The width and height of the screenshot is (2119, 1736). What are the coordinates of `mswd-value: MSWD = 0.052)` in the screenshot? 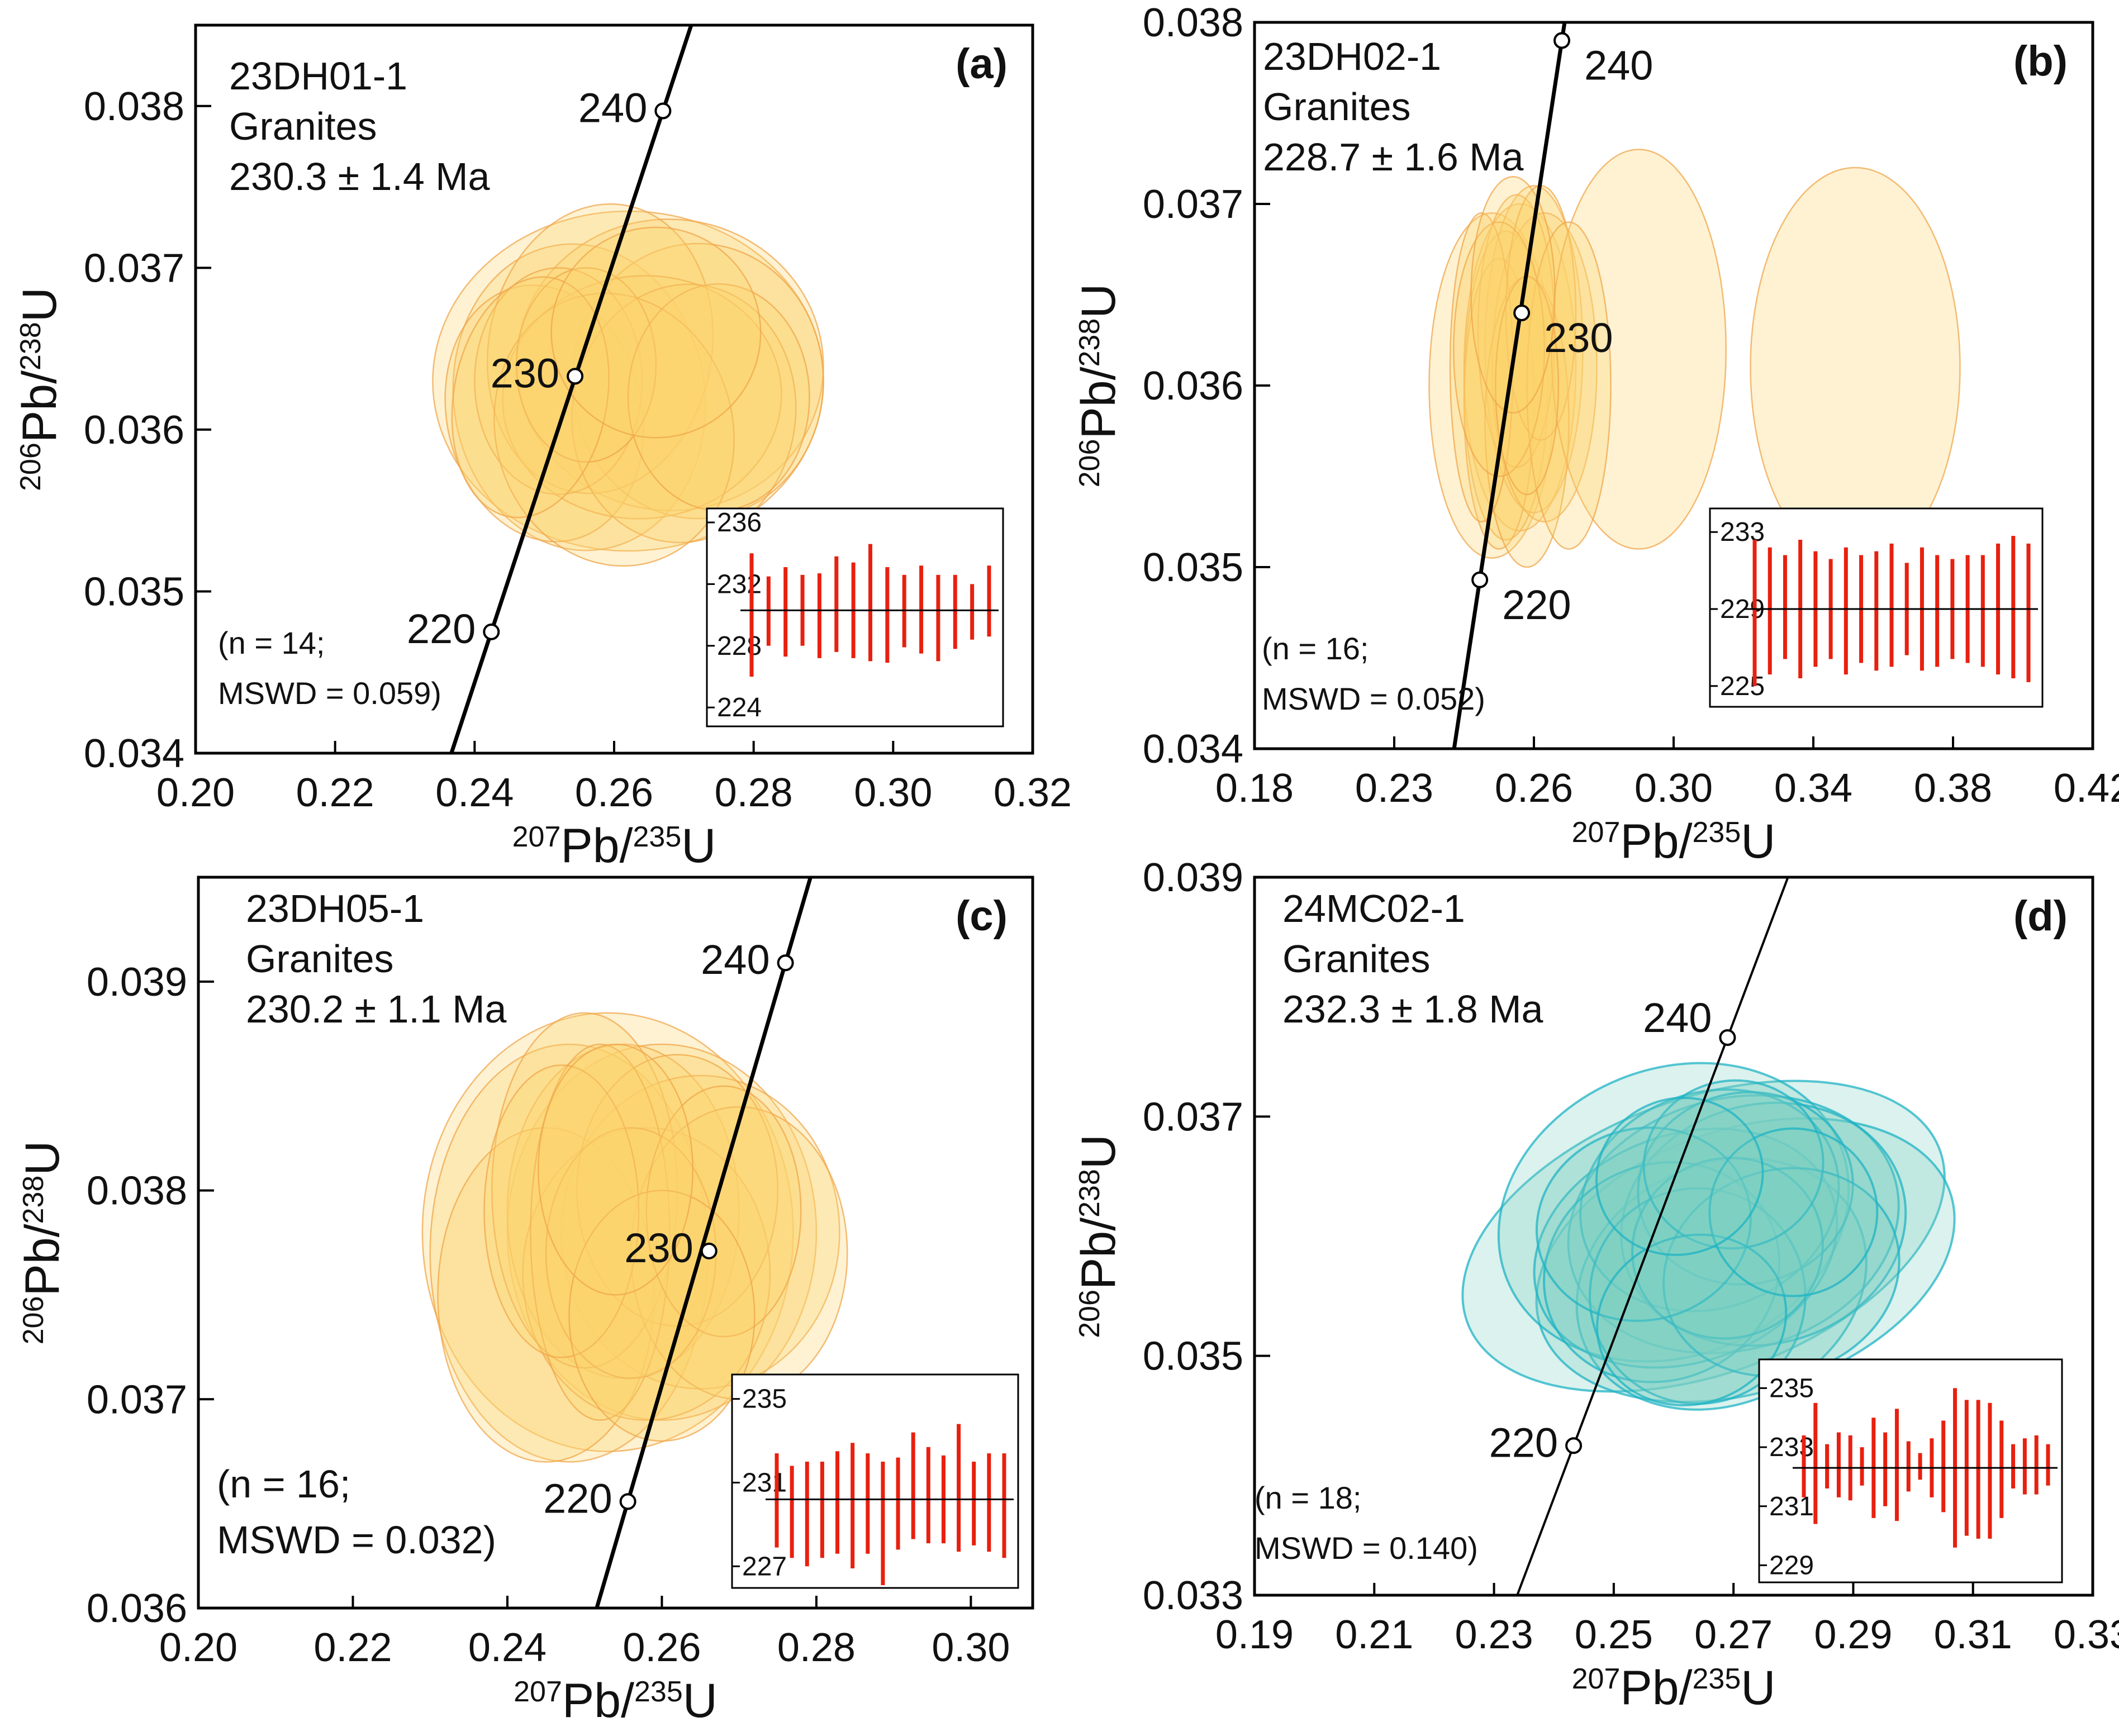 It's located at (1373, 698).